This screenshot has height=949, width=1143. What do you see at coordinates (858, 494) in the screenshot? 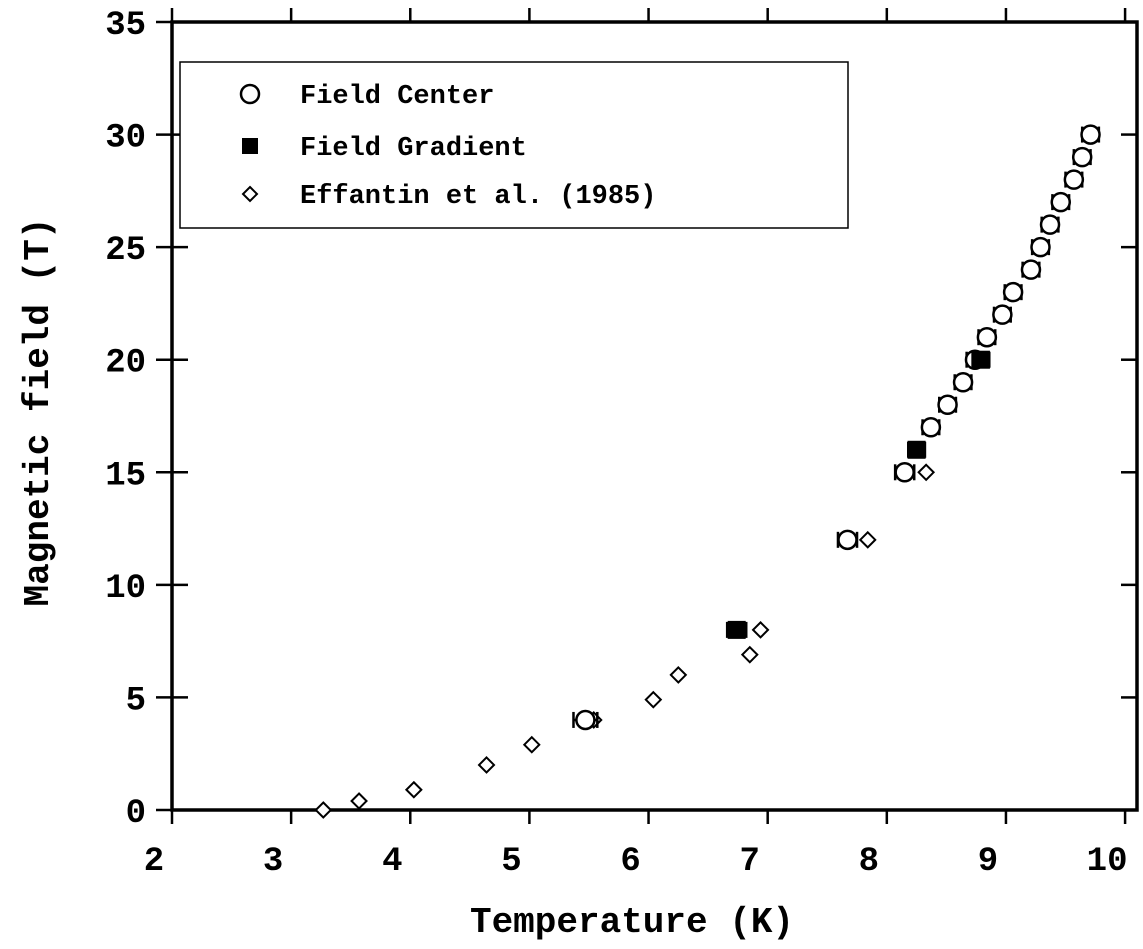
I see `series-field-gradient` at bounding box center [858, 494].